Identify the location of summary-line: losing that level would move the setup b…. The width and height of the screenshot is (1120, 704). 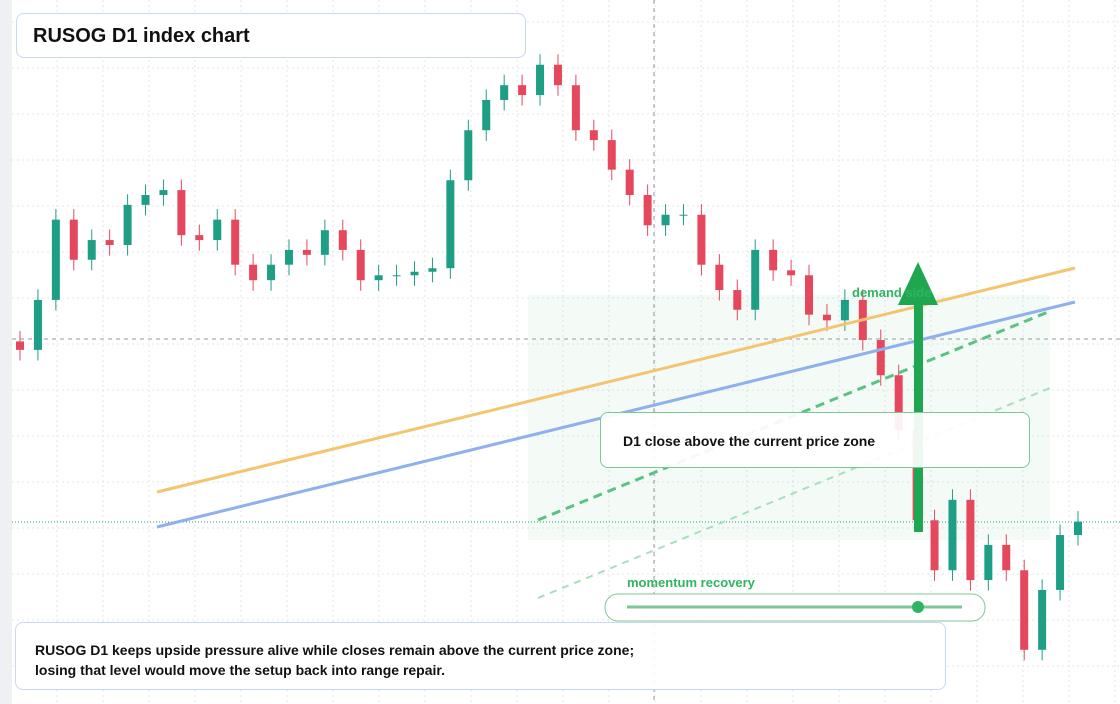
(240, 670).